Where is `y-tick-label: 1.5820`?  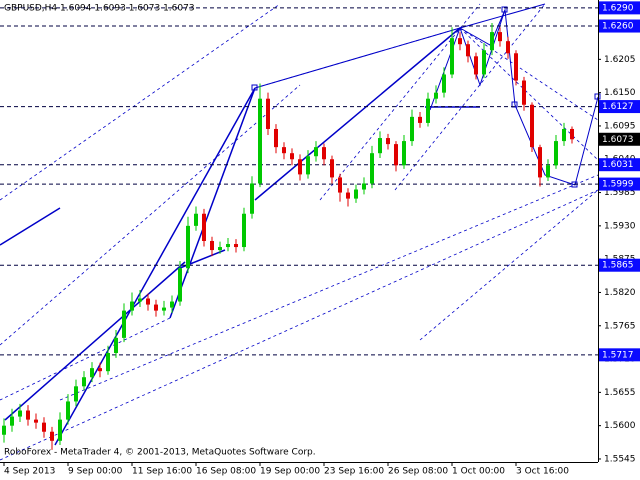
y-tick-label: 1.5820 is located at coordinates (620, 293).